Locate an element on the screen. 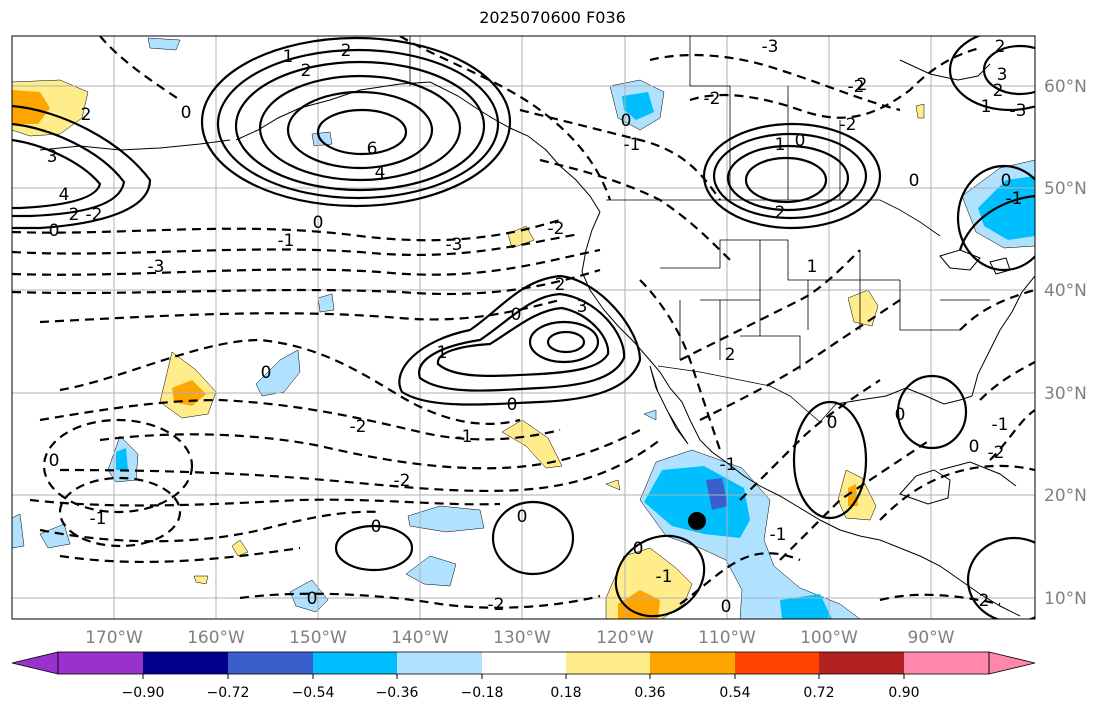 This screenshot has width=1105, height=712. latitude-labels: 60°N 50°N 40°N 30°N 20°N 10°N is located at coordinates (1065, 343).